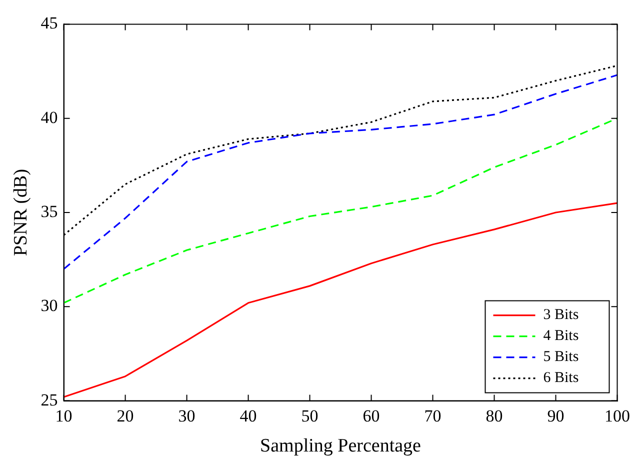 The height and width of the screenshot is (468, 644). What do you see at coordinates (371, 416) in the screenshot?
I see `x-tick-label: 60` at bounding box center [371, 416].